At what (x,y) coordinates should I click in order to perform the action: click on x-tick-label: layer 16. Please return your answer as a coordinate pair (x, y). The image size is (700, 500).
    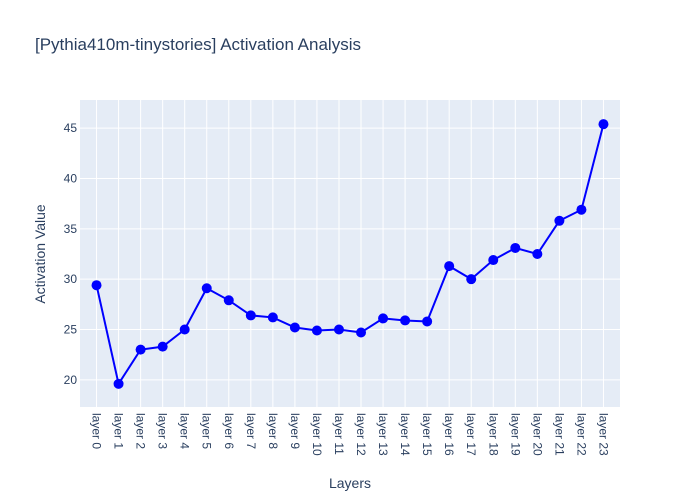
    Looking at the image, I should click on (449, 434).